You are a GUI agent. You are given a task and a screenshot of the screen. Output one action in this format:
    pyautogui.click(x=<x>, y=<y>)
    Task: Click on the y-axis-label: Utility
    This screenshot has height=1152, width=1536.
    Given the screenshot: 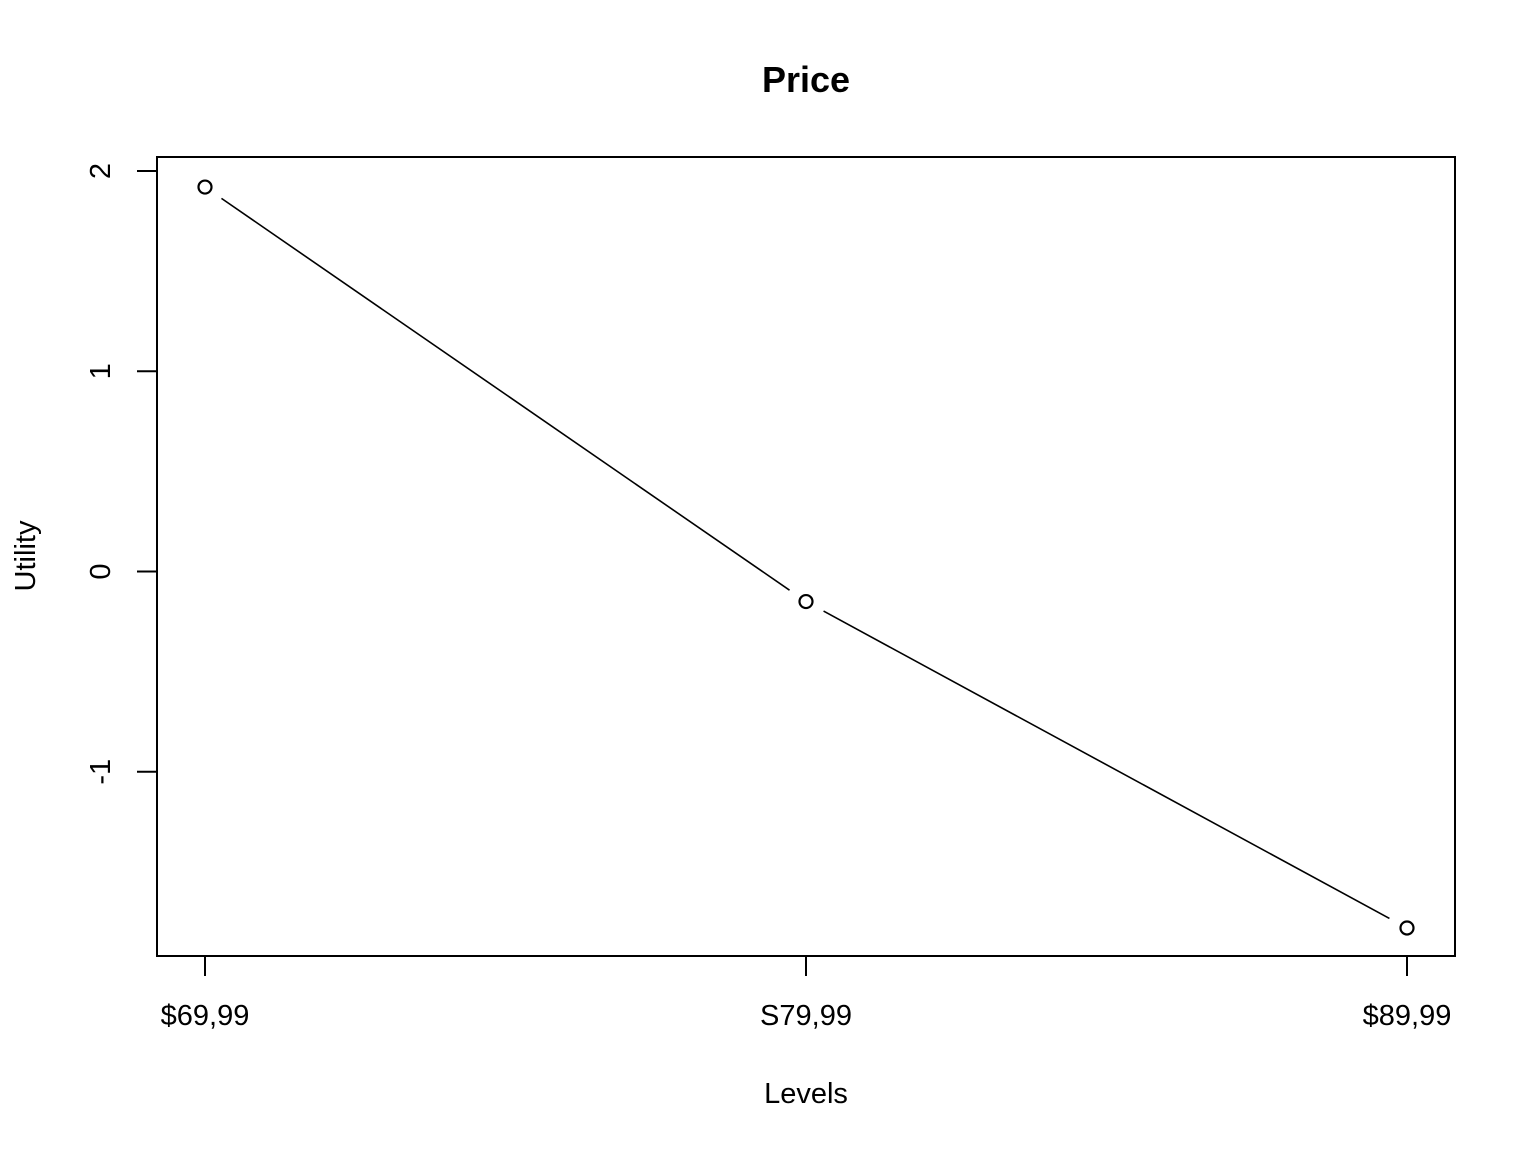 What is the action you would take?
    pyautogui.click(x=26, y=555)
    